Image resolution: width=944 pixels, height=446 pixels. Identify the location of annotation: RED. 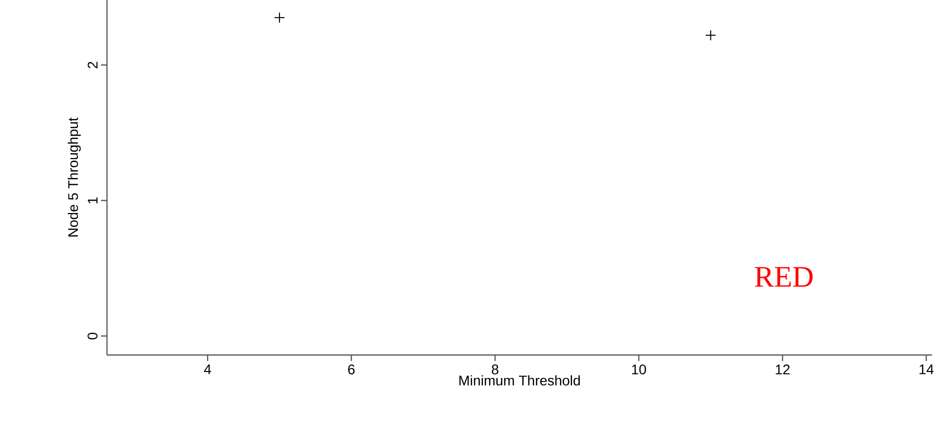
(783, 277).